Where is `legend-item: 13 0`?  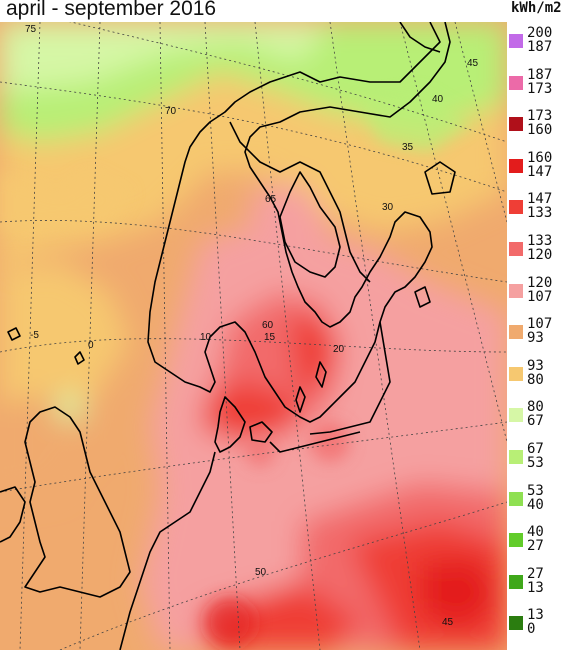 legend-item: 13 0 is located at coordinates (547, 625).